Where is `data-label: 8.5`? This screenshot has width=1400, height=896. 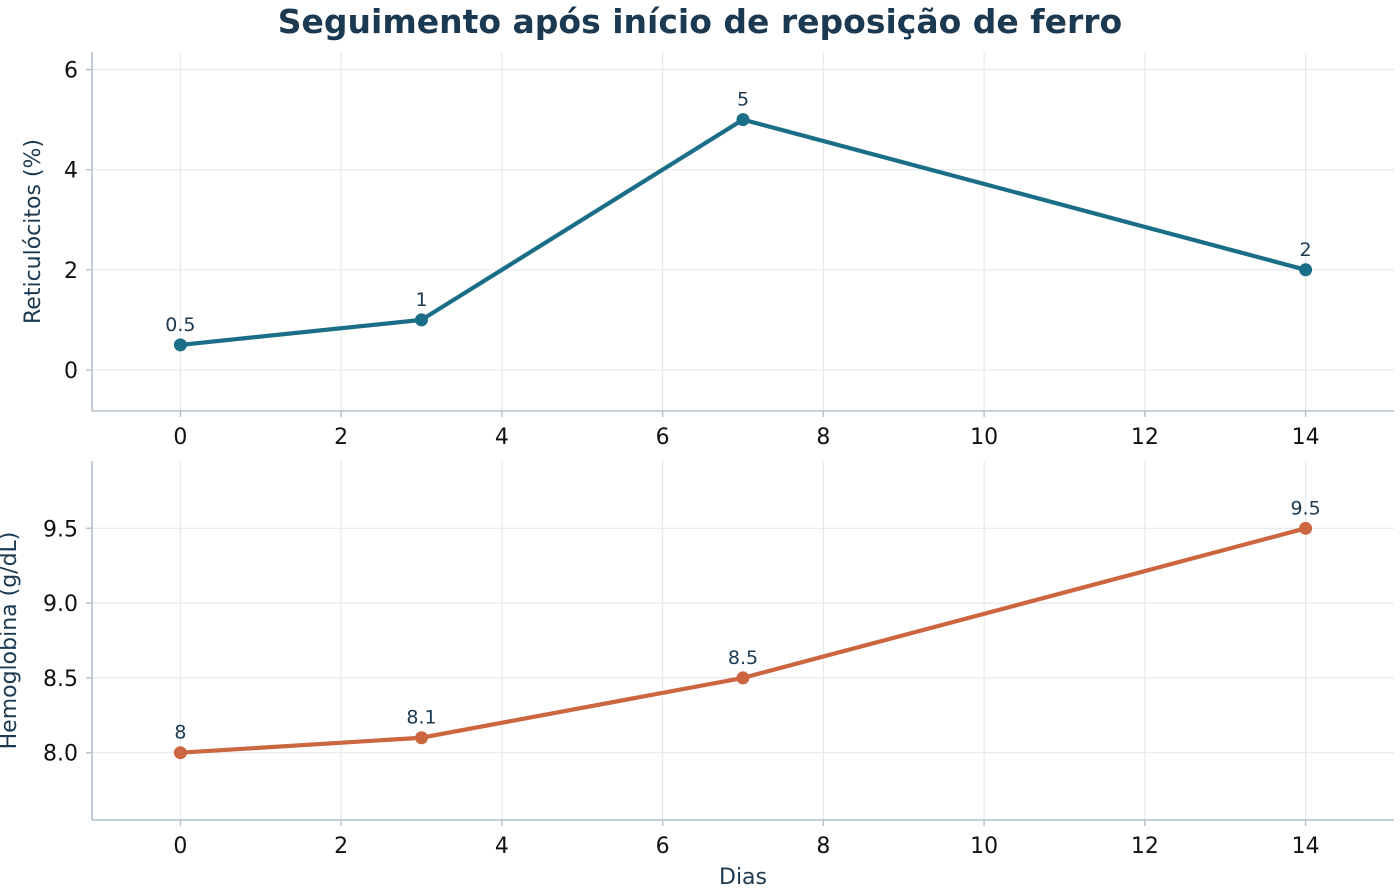
data-label: 8.5 is located at coordinates (743, 658).